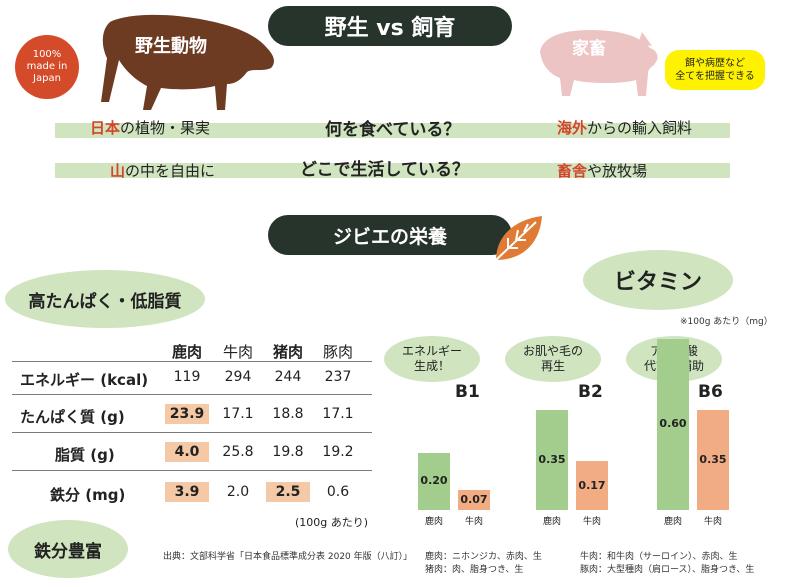 This screenshot has width=800, height=587. I want to click on col-header-deer: 鹿肉, so click(186, 352).